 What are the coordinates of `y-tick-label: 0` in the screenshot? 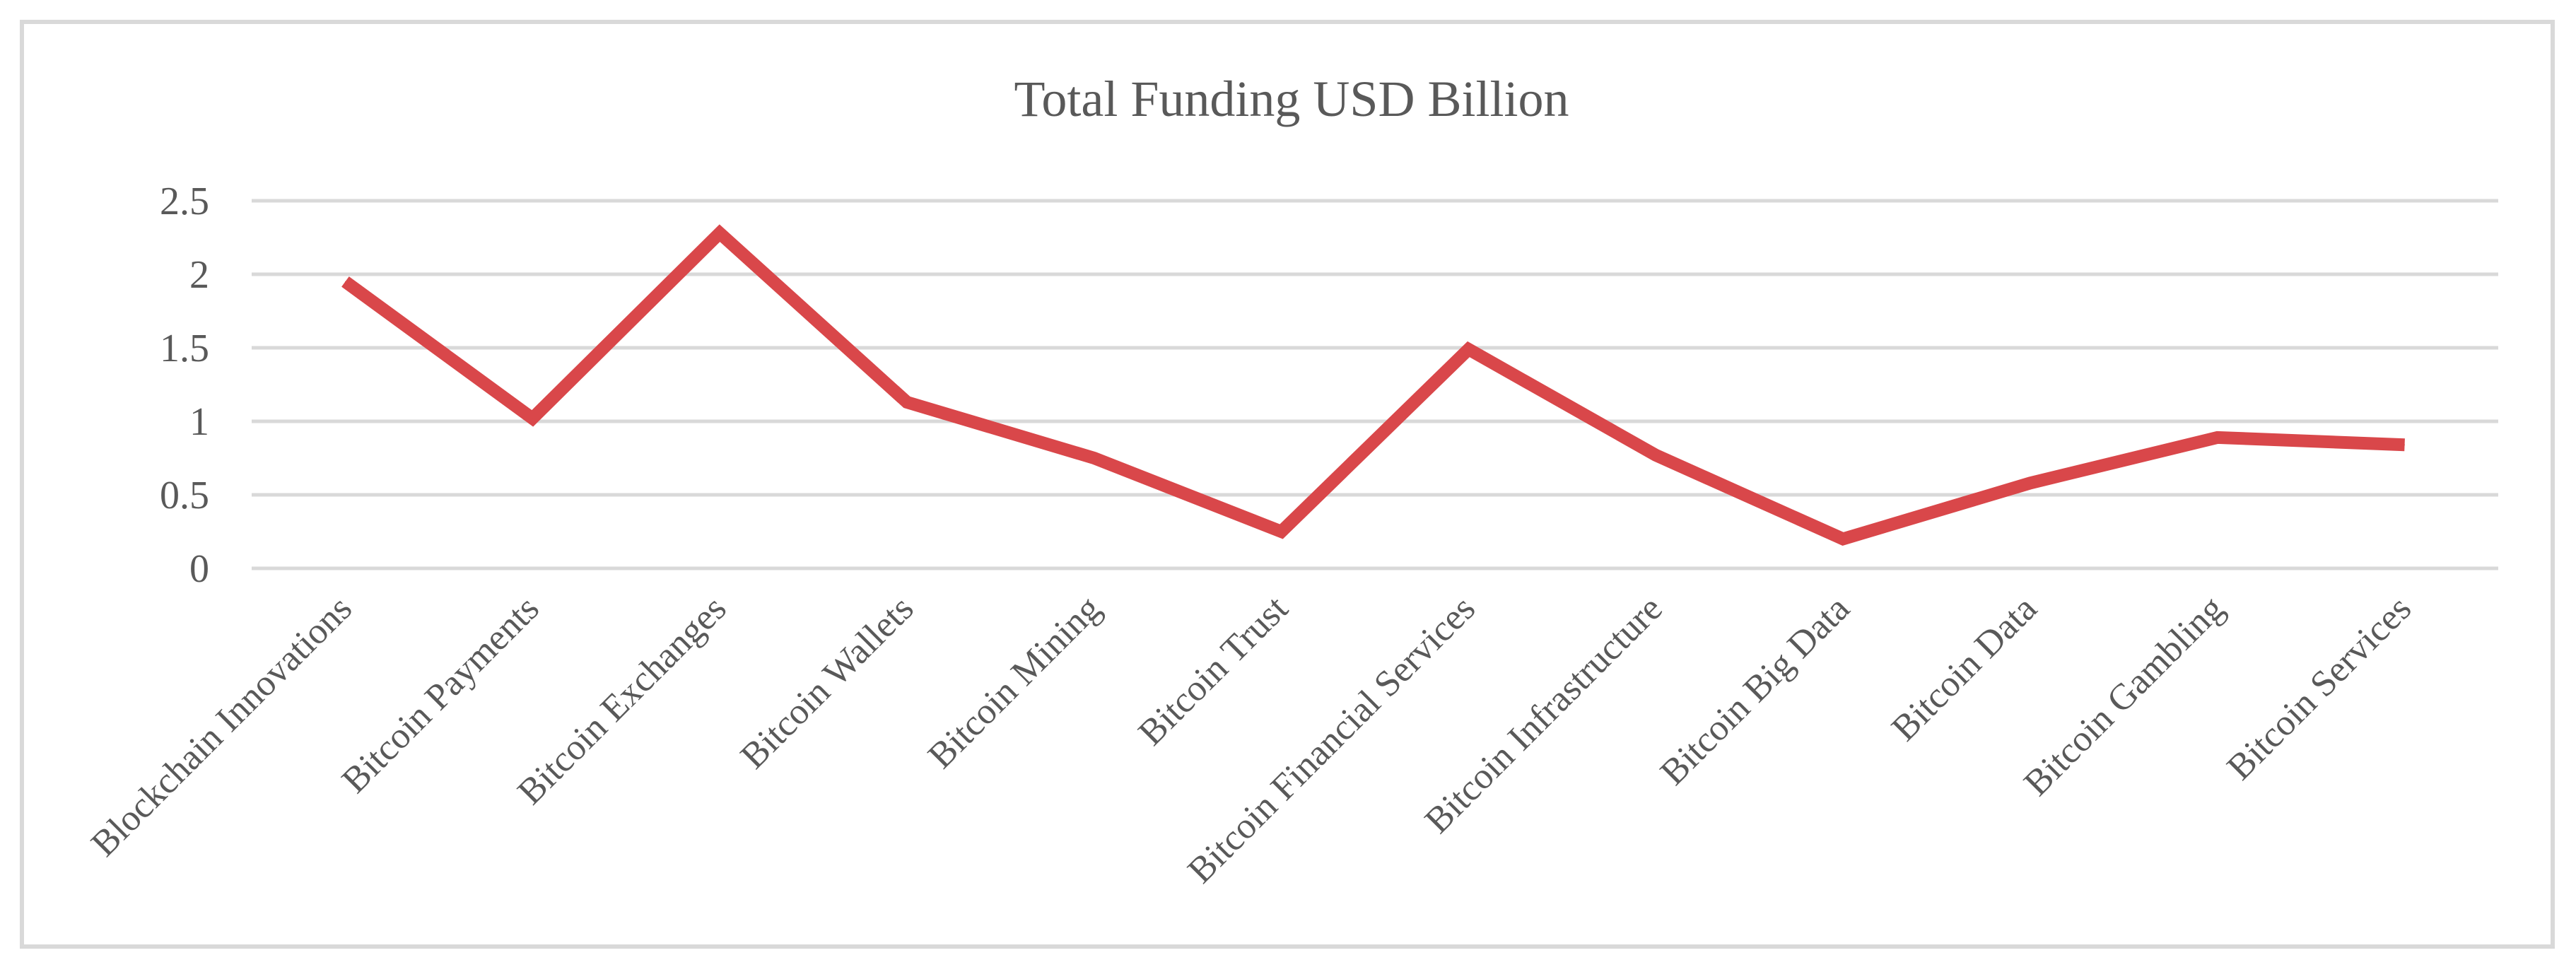 It's located at (199, 569).